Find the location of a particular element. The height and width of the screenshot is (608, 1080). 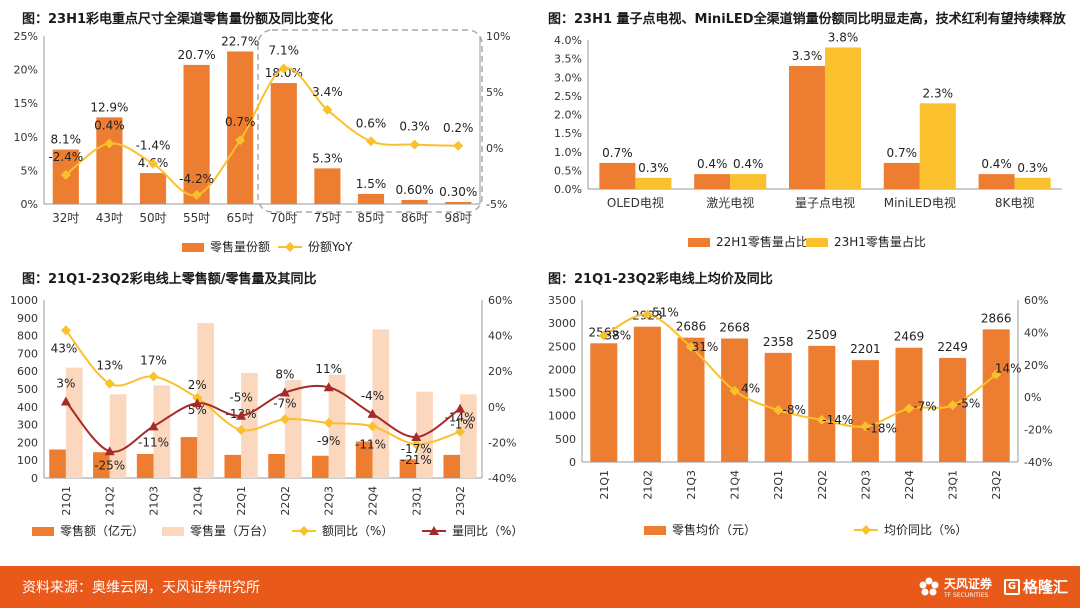

source-note: 资料来源：奥维云网，天风证券研究所 is located at coordinates (141, 588).